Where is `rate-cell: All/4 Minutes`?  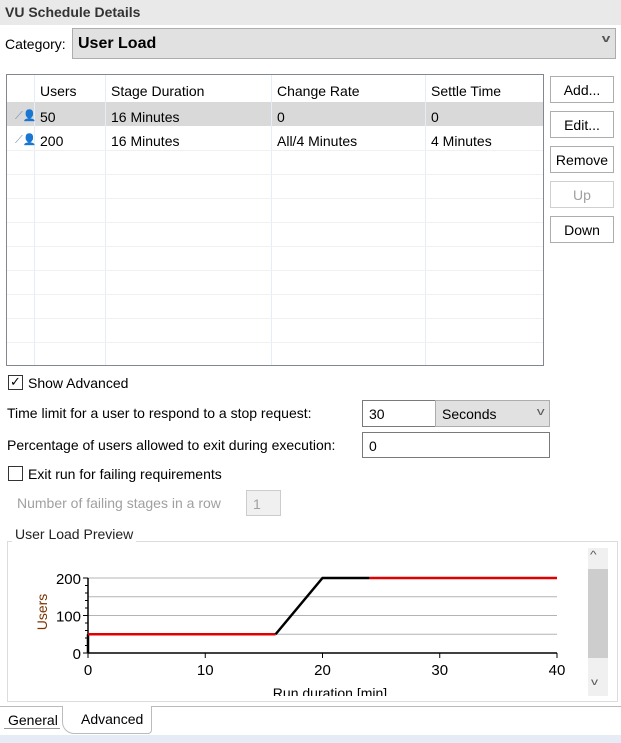 rate-cell: All/4 Minutes is located at coordinates (317, 141).